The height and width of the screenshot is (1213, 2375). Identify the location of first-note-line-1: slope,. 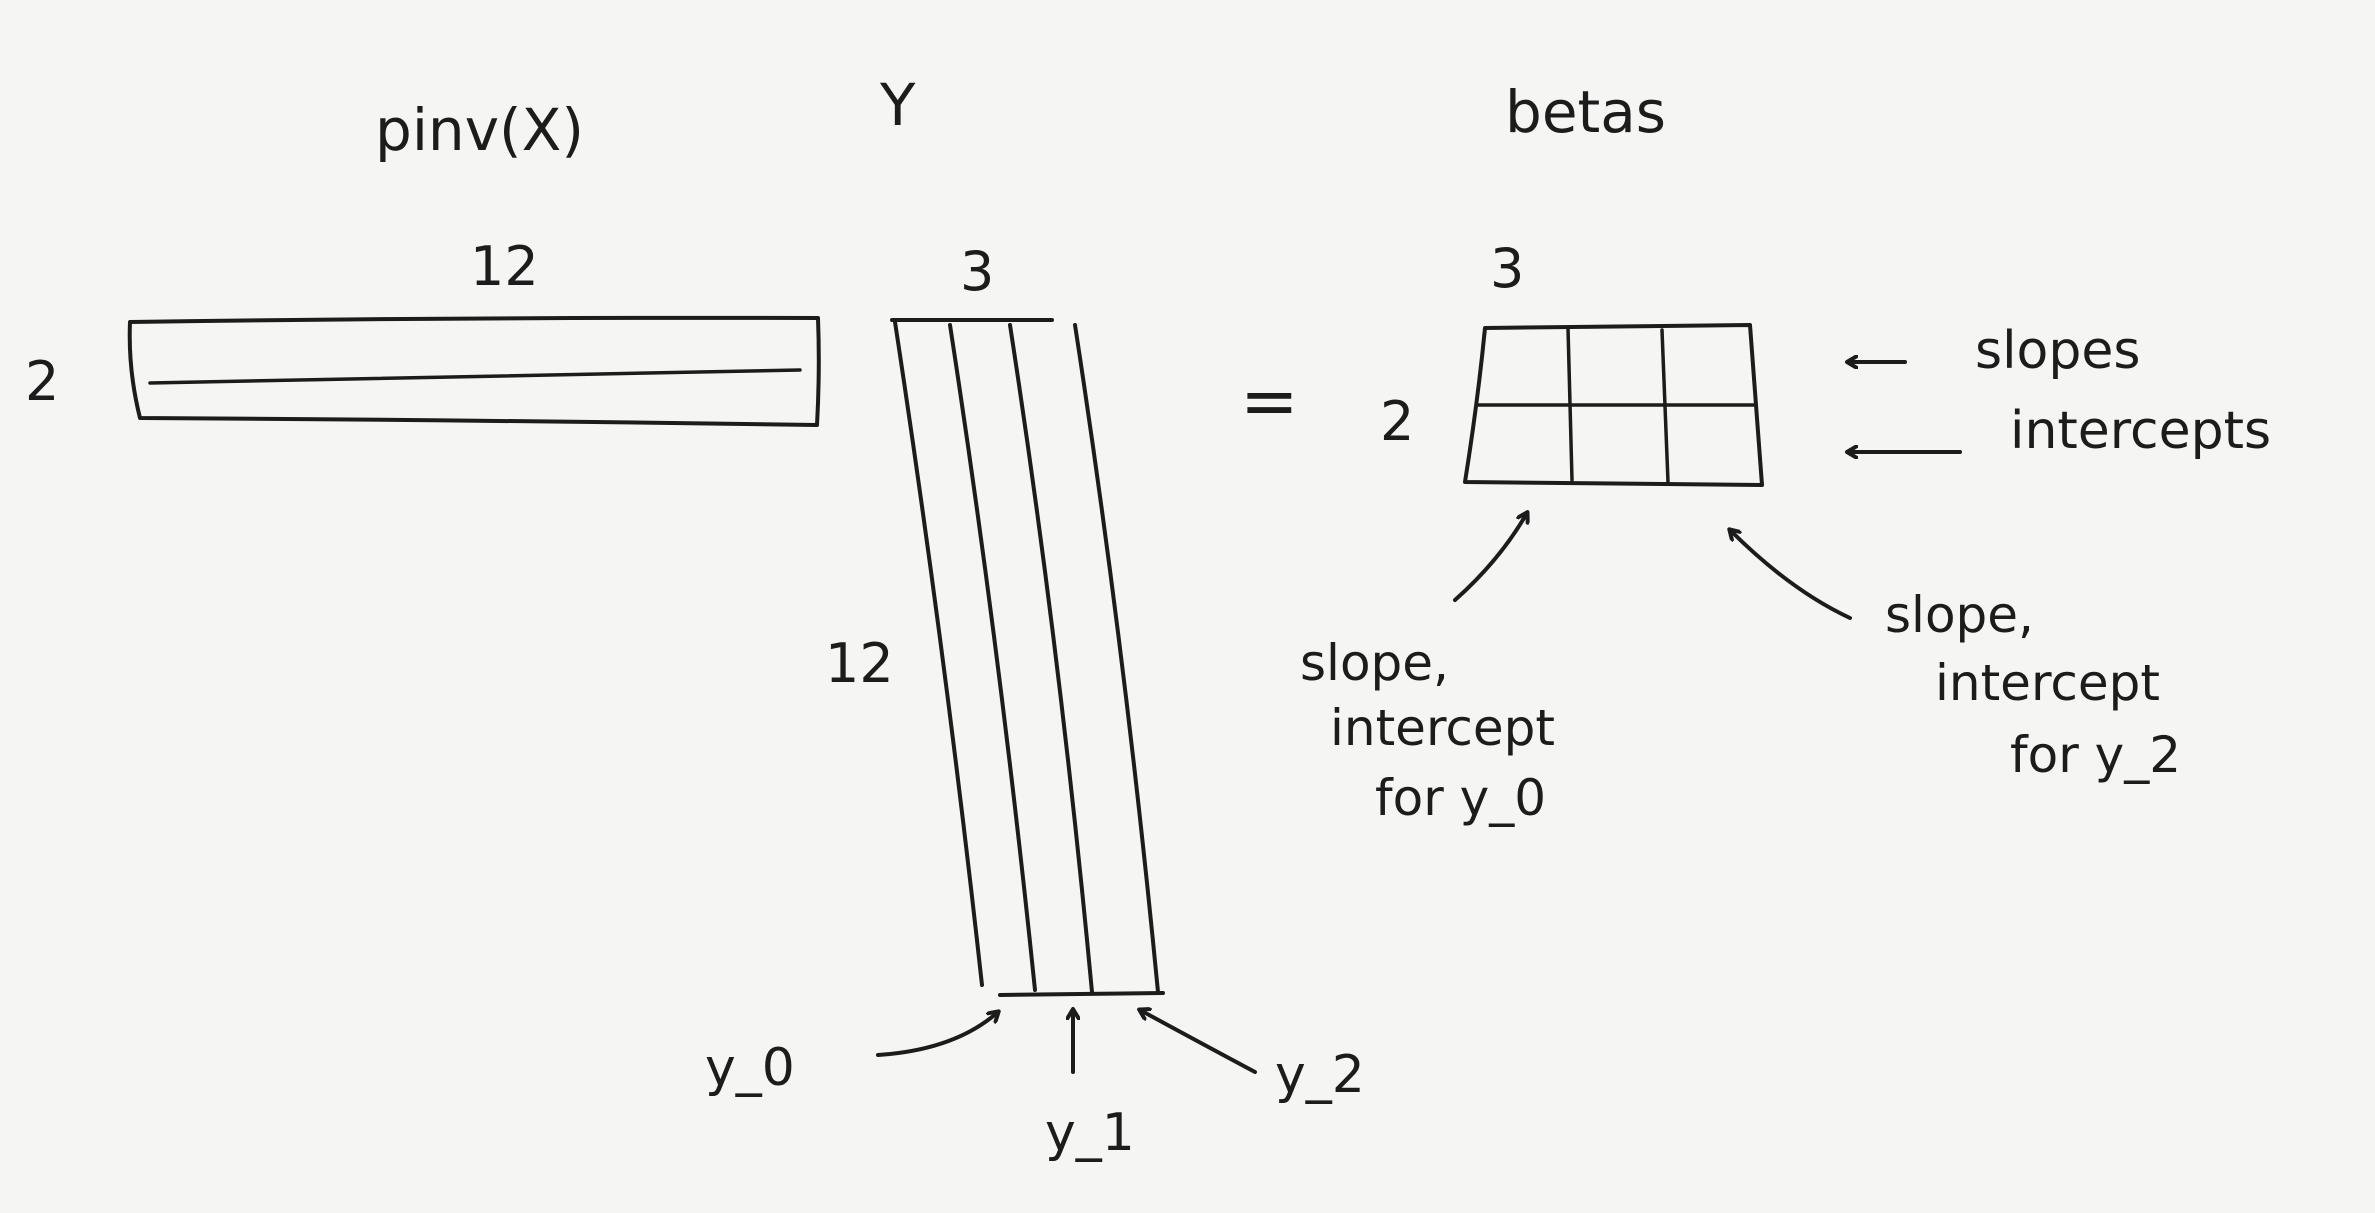
(1374, 663).